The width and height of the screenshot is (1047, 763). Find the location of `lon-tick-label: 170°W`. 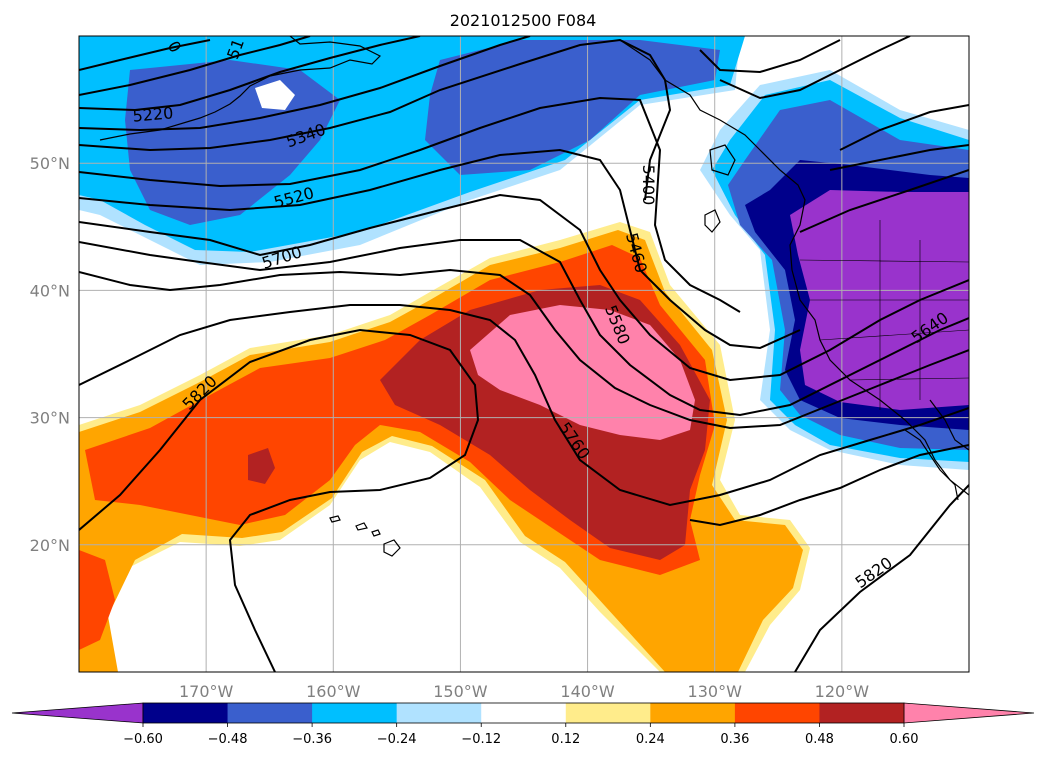

lon-tick-label: 170°W is located at coordinates (206, 691).